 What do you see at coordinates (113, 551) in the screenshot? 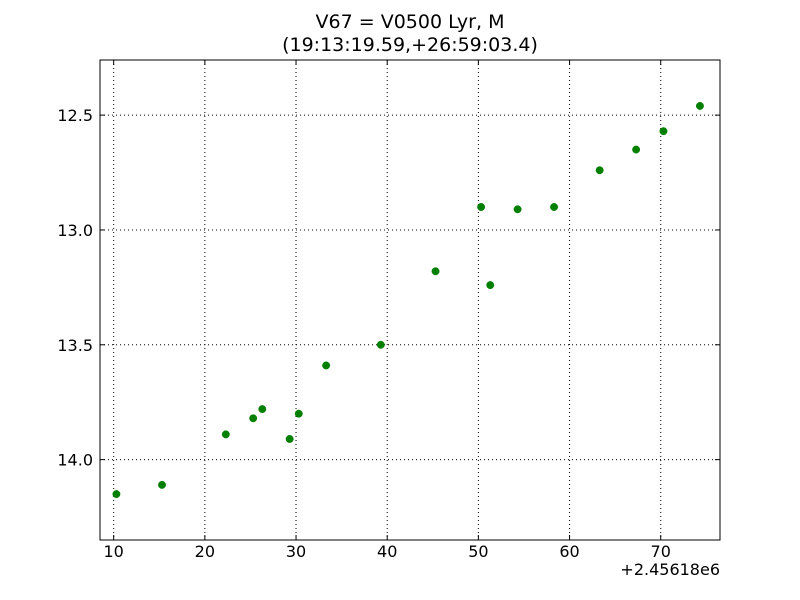
I see `x-tick-label: 10` at bounding box center [113, 551].